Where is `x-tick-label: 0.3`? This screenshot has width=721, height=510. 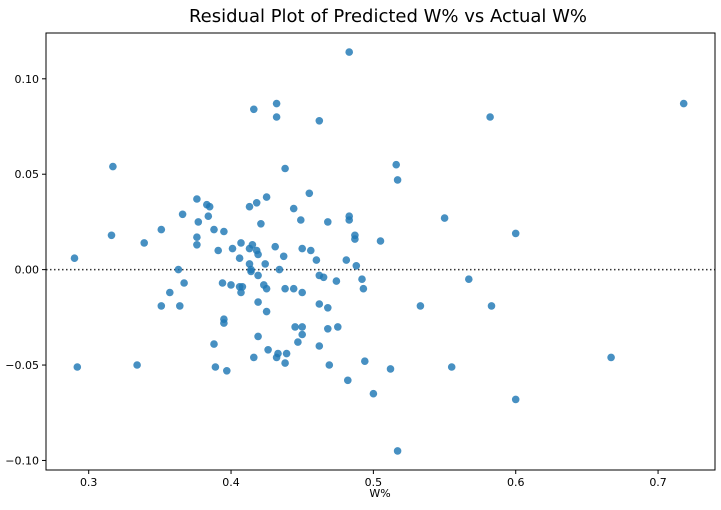 x-tick-label: 0.3 is located at coordinates (89, 482).